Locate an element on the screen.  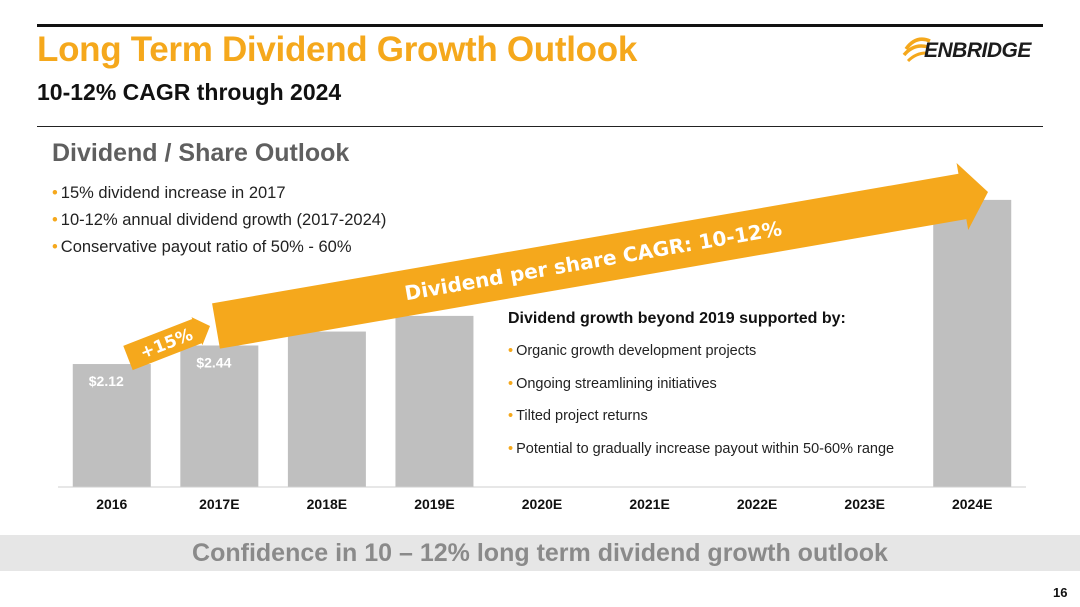
x-tick-label: 2016 is located at coordinates (111, 504).